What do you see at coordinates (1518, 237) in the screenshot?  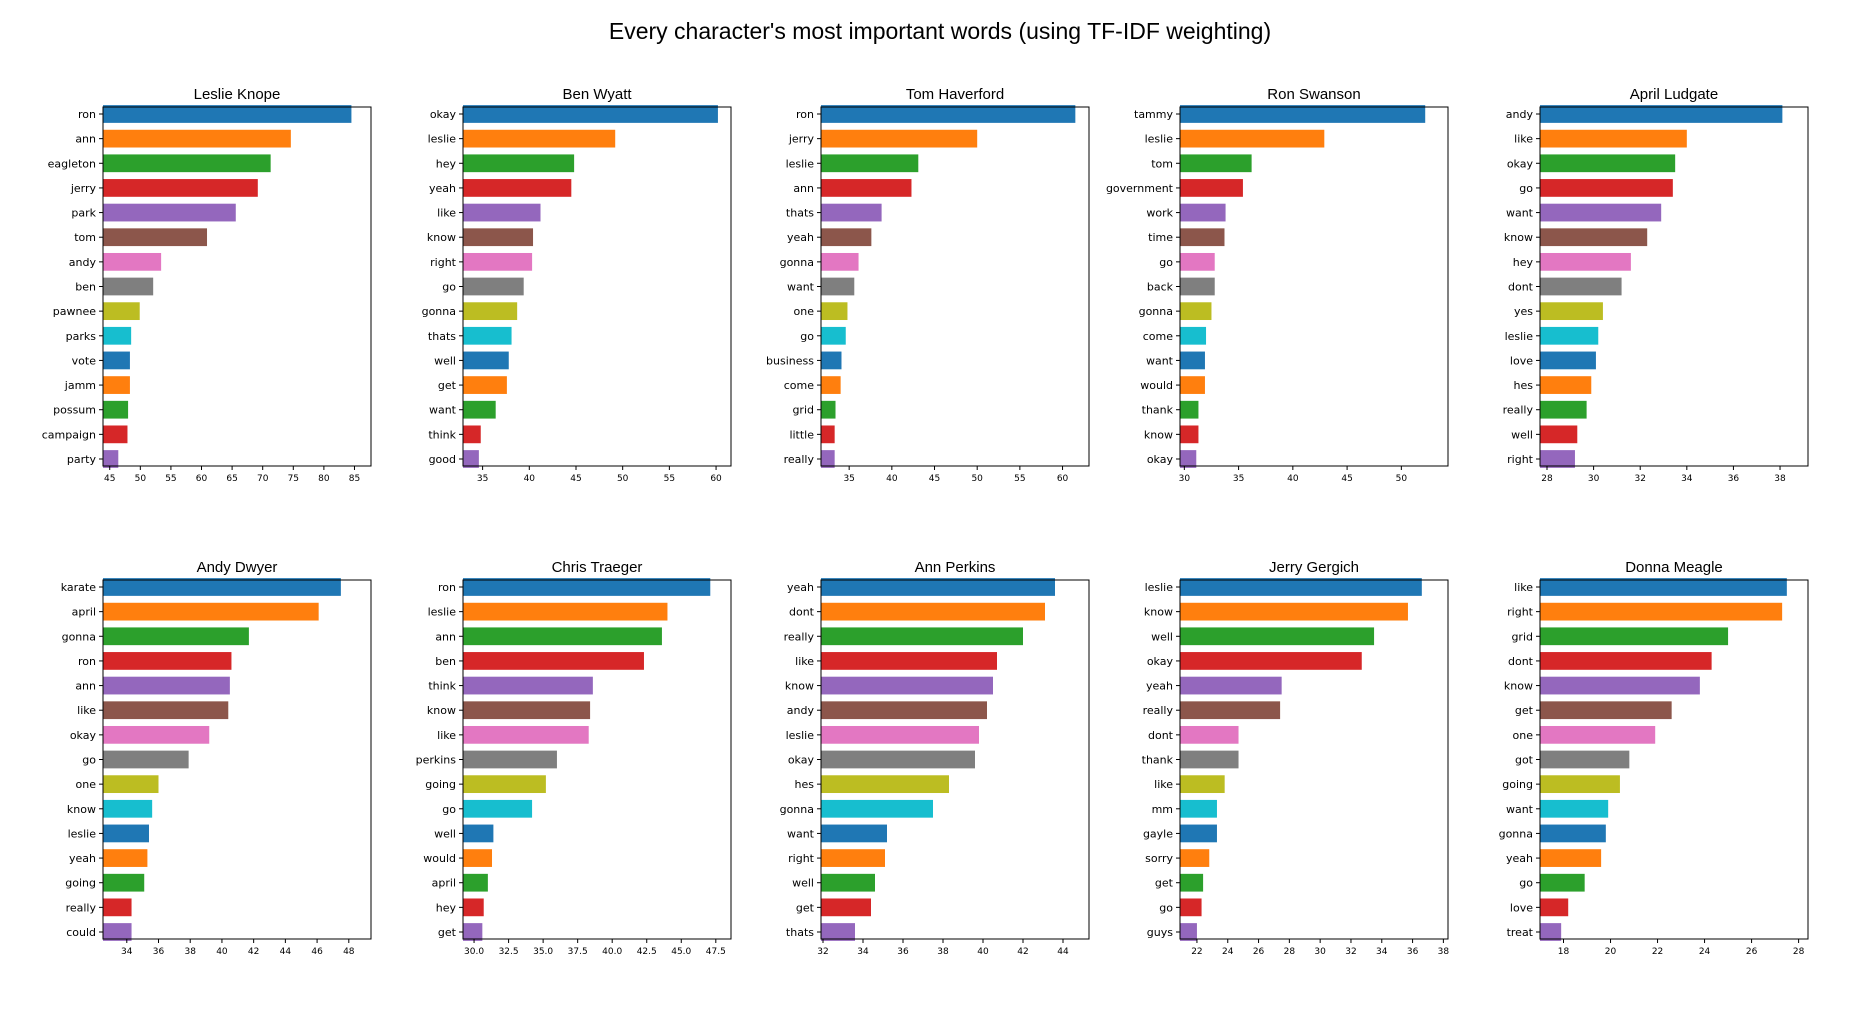 I see `y-tick-label: know` at bounding box center [1518, 237].